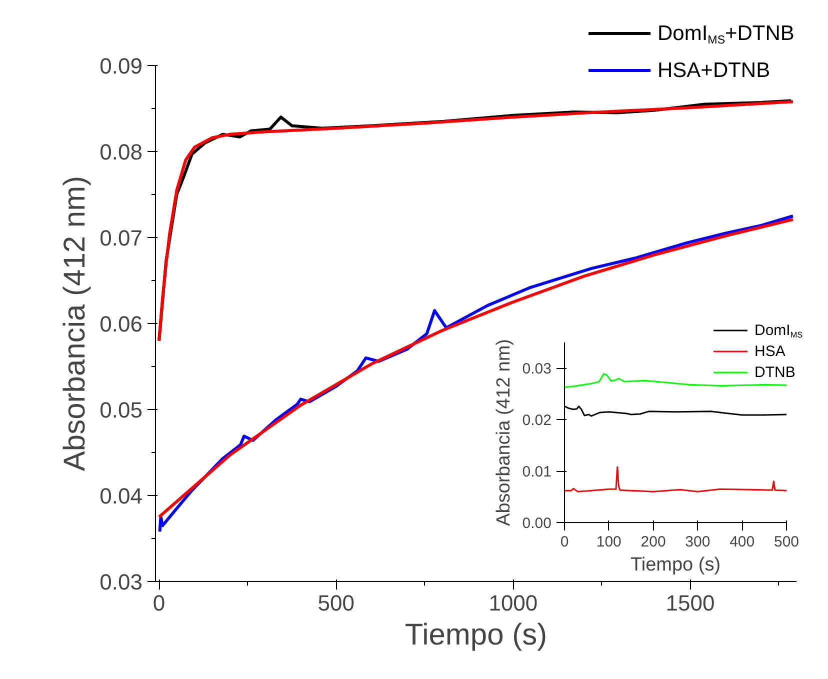  Describe the element at coordinates (775, 372) in the screenshot. I see `legend-label: DTNB` at that location.